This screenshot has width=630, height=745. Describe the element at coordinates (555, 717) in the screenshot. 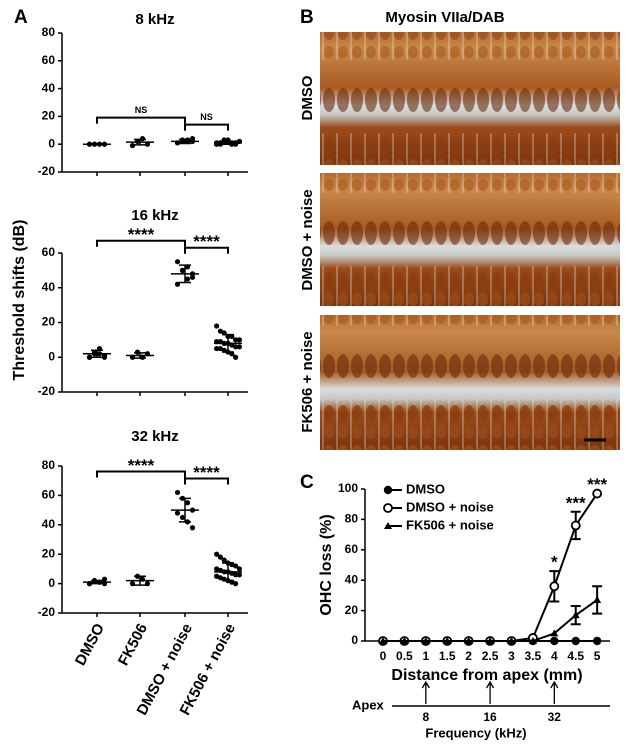

I see `frequency-label: 32` at that location.